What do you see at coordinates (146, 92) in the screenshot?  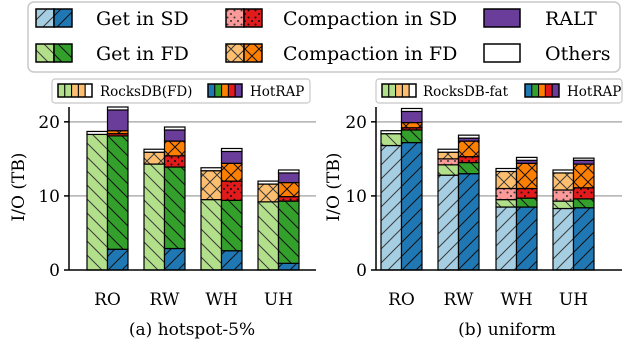 I see `panel-hotspot-legend-label-light: RocksDB(FD)` at bounding box center [146, 92].